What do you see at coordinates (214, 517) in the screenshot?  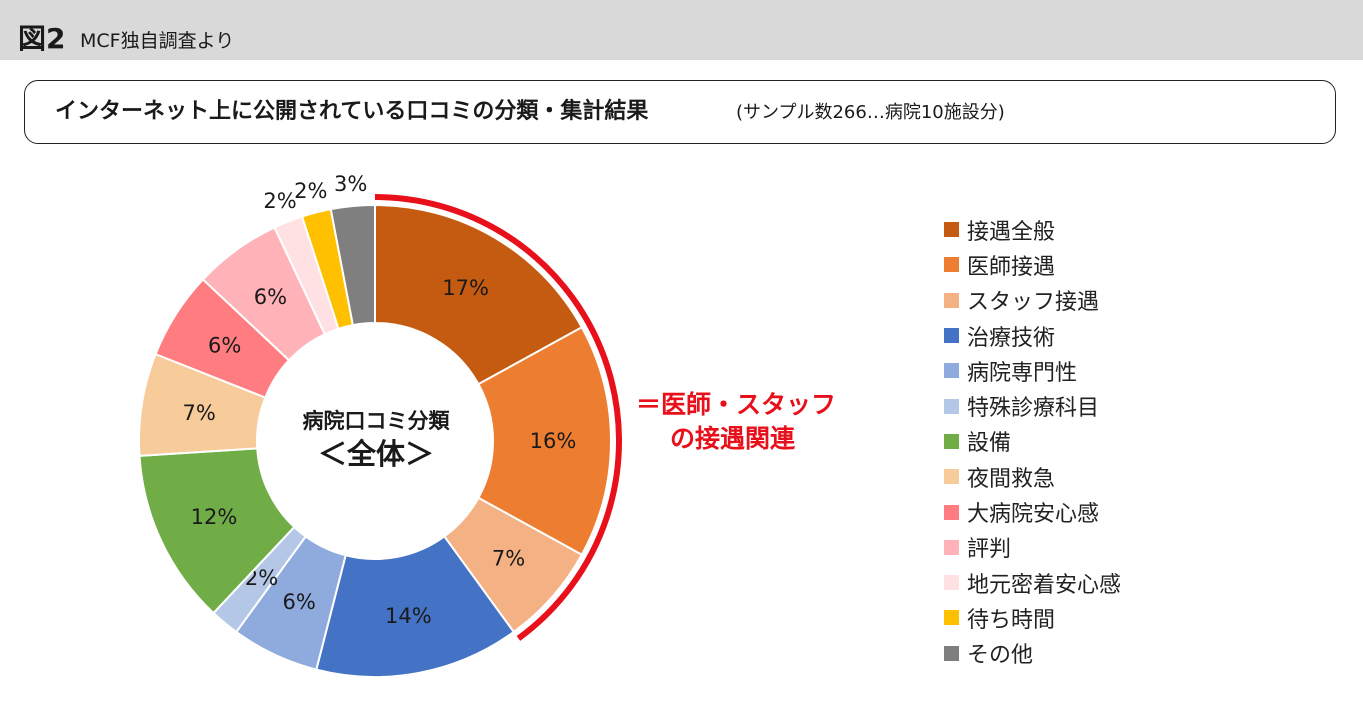 I see `slice-value-label-7: 12%` at bounding box center [214, 517].